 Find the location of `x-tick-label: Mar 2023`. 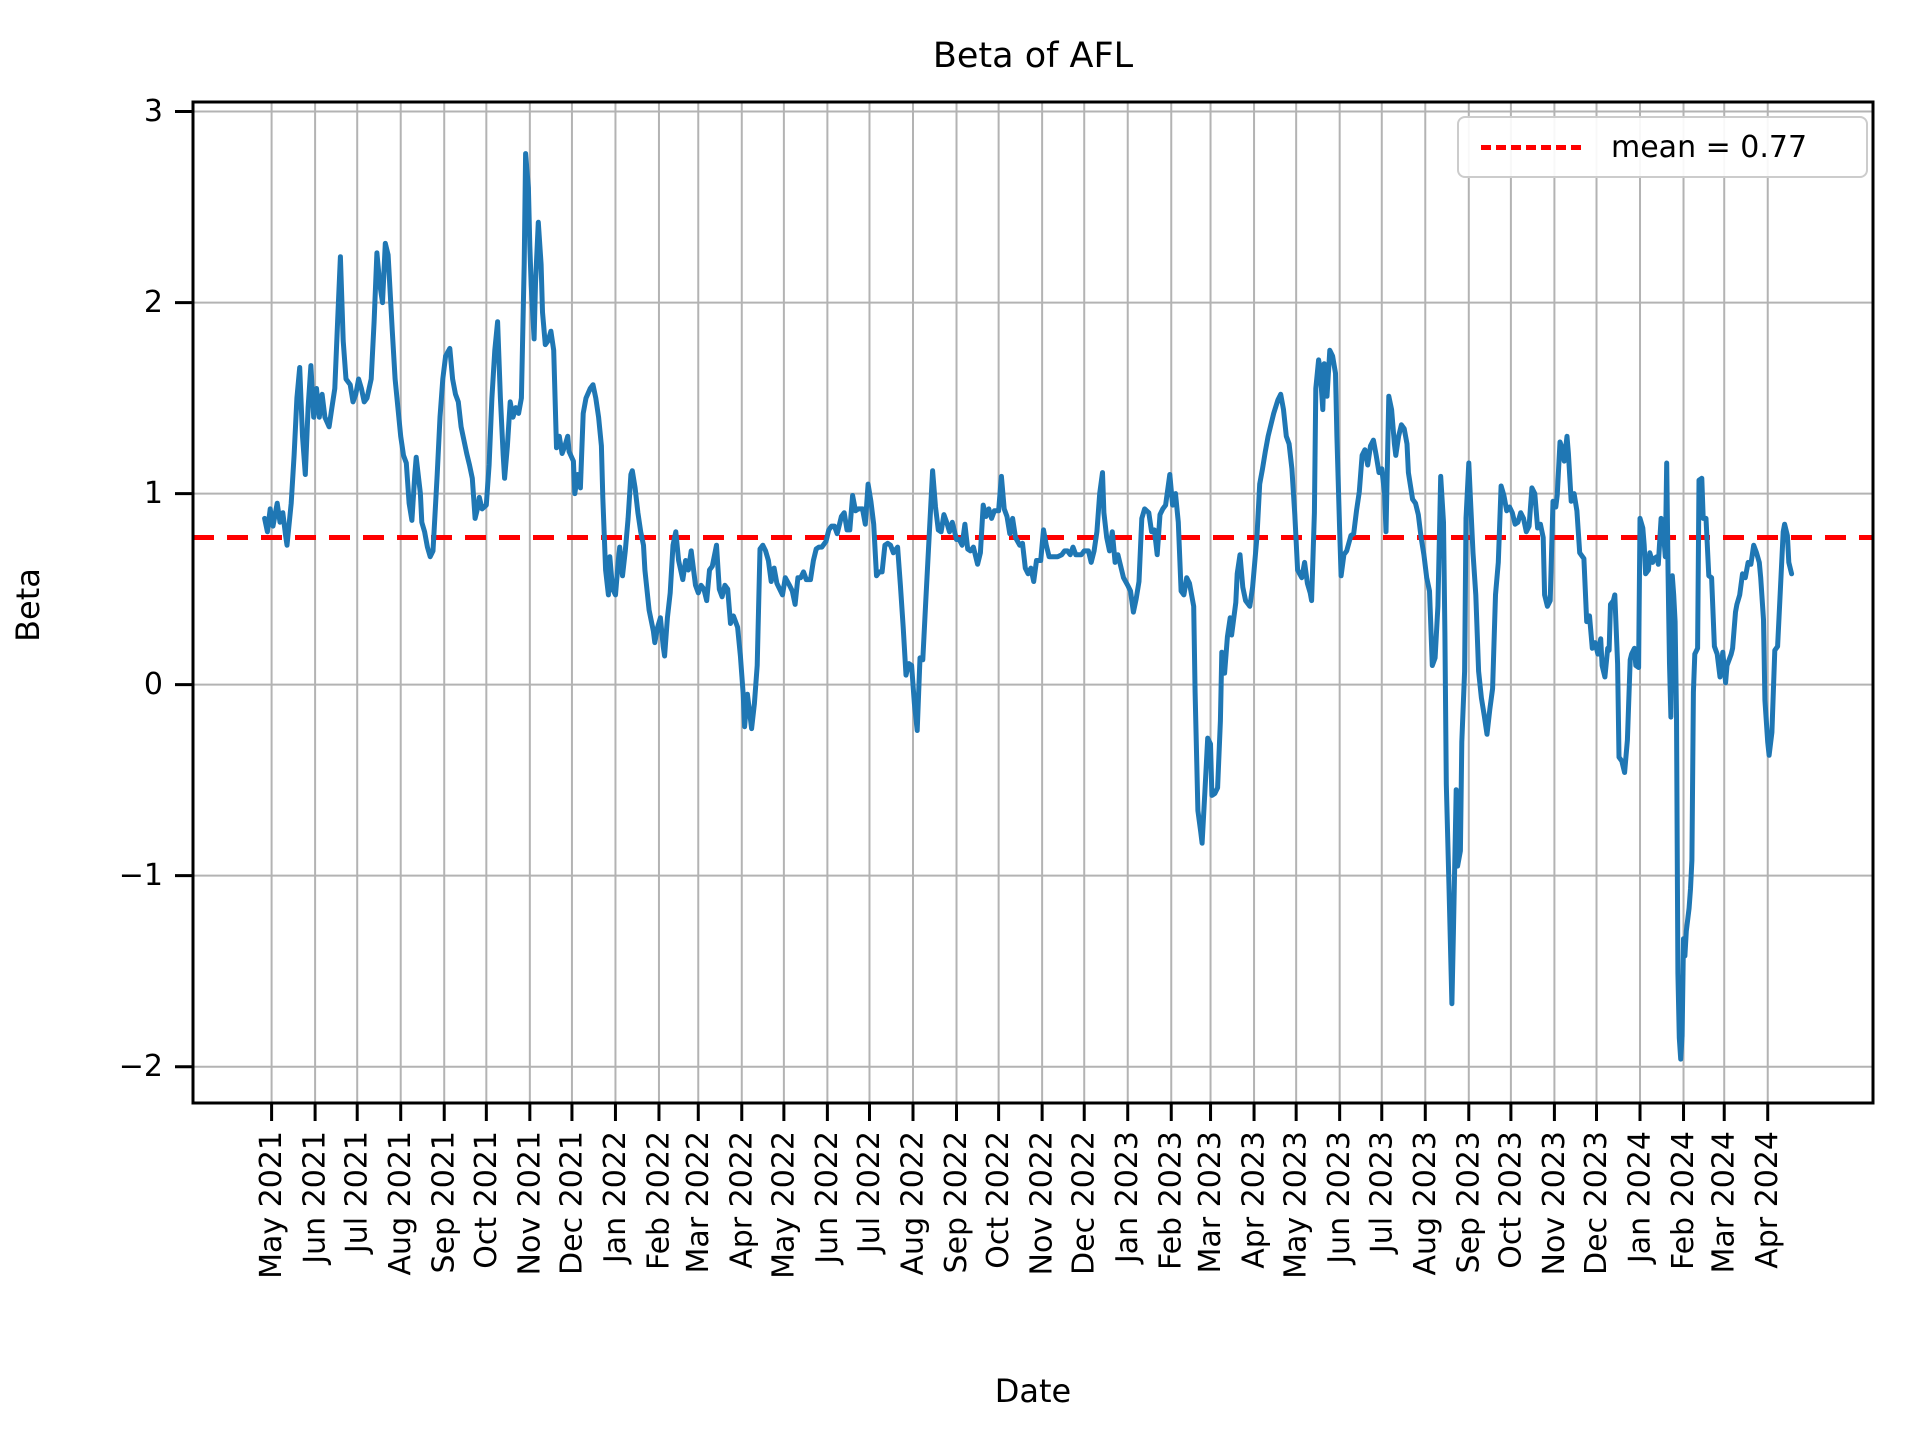

x-tick-label: Mar 2023 is located at coordinates (1210, 1202).